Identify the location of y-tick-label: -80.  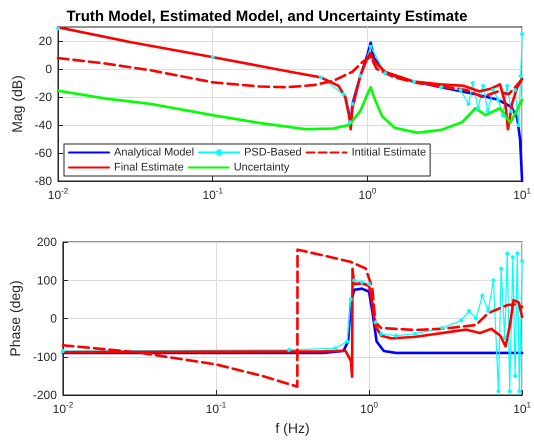
(43, 181).